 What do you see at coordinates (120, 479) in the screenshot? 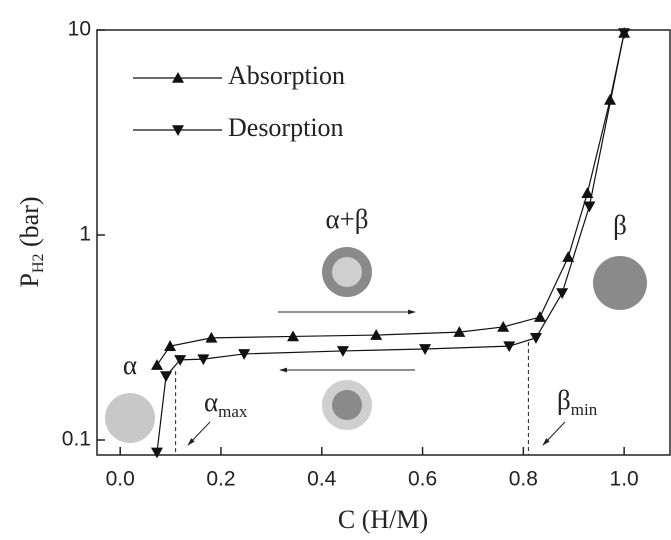
I see `x-tick-label: 0.0` at bounding box center [120, 479].